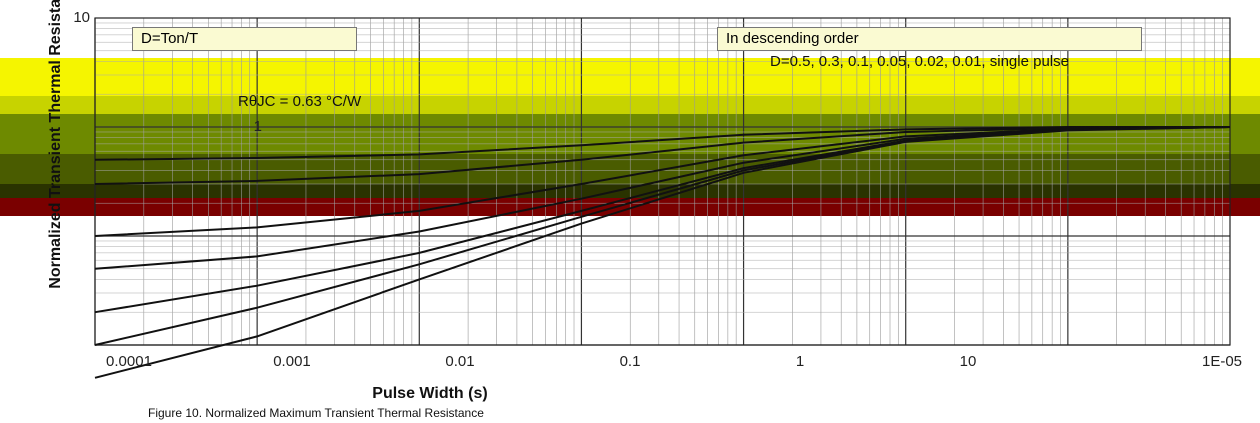  Describe the element at coordinates (429, 393) in the screenshot. I see `x-axis-title: Pulse Width (s)` at that location.